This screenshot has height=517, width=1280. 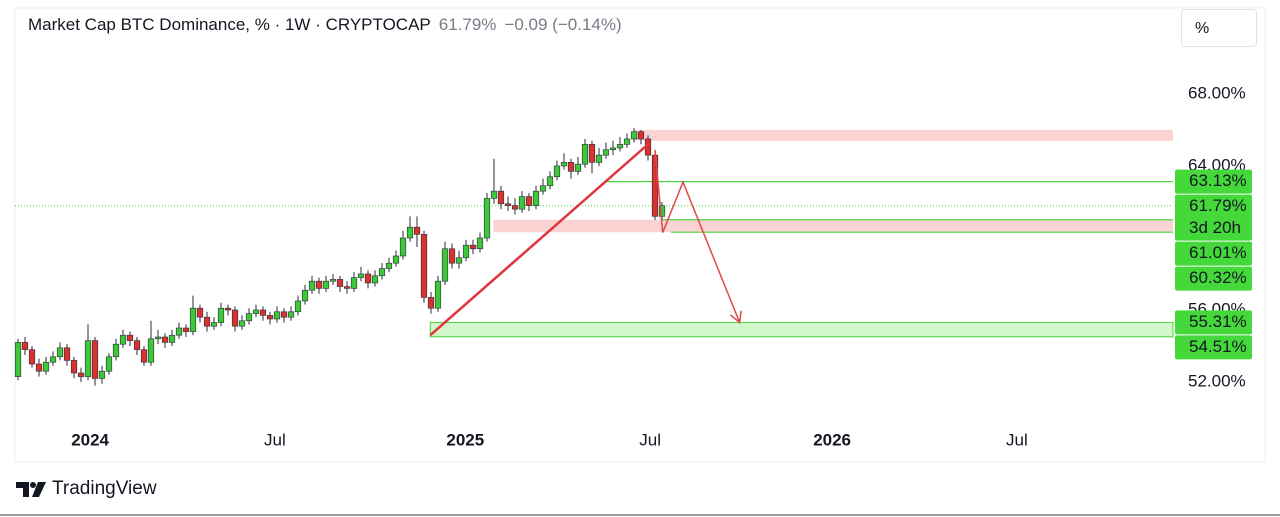 What do you see at coordinates (31, 489) in the screenshot?
I see `tradingview-logo` at bounding box center [31, 489].